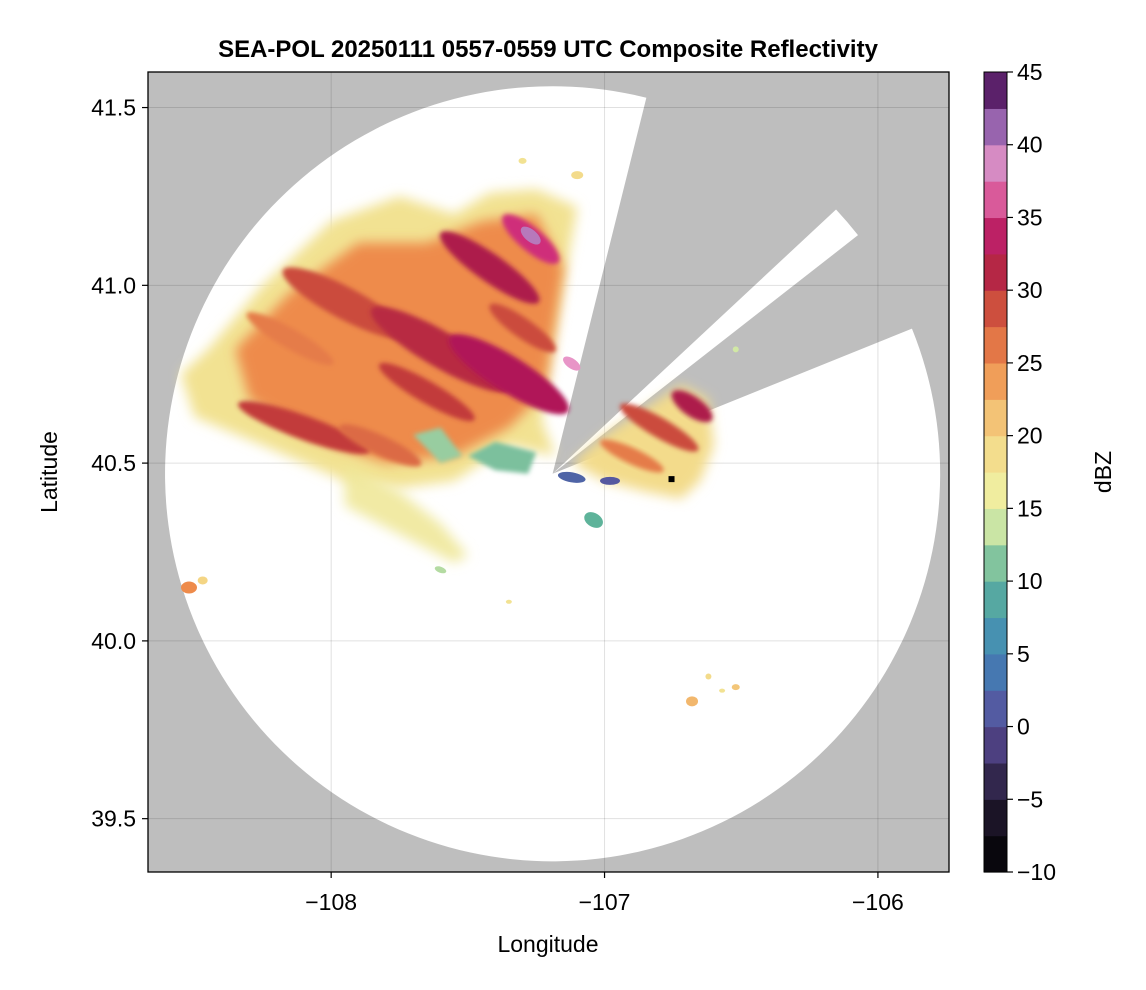 The height and width of the screenshot is (990, 1146). Describe the element at coordinates (1030, 363) in the screenshot. I see `colorbar-tick-label: 25` at that location.